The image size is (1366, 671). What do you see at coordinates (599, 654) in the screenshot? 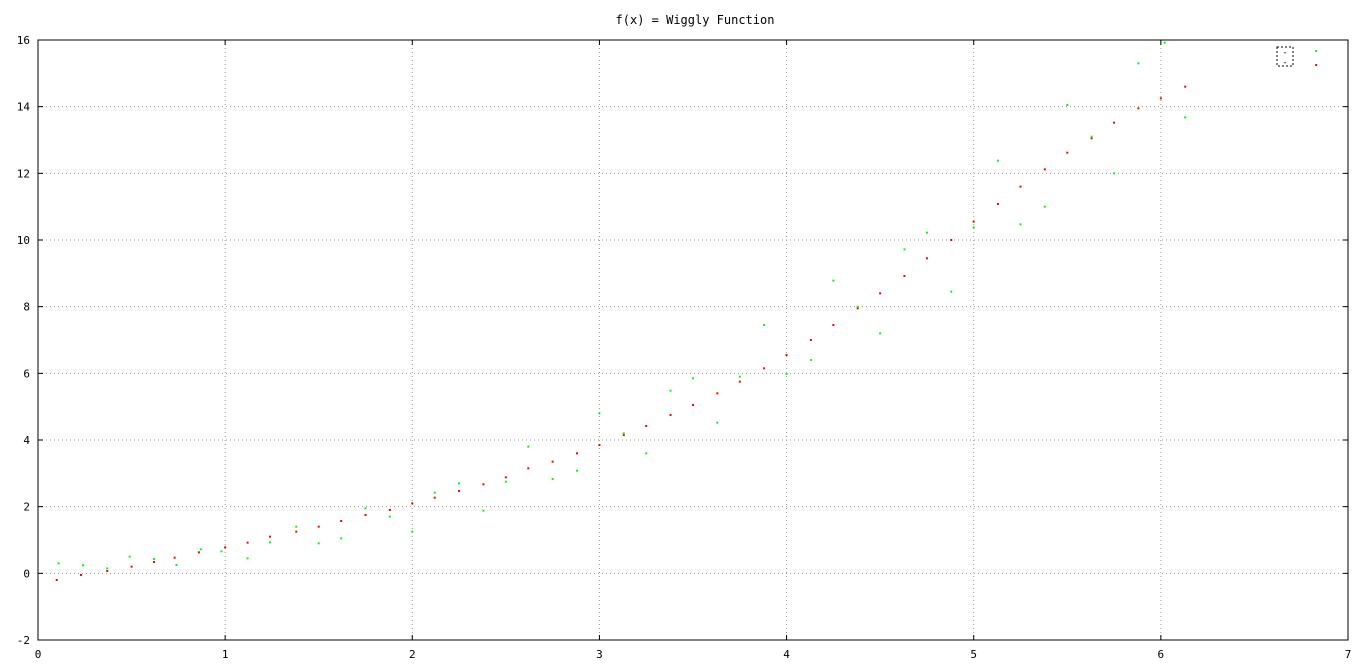
I see `x-tick-label: 3` at bounding box center [599, 654].